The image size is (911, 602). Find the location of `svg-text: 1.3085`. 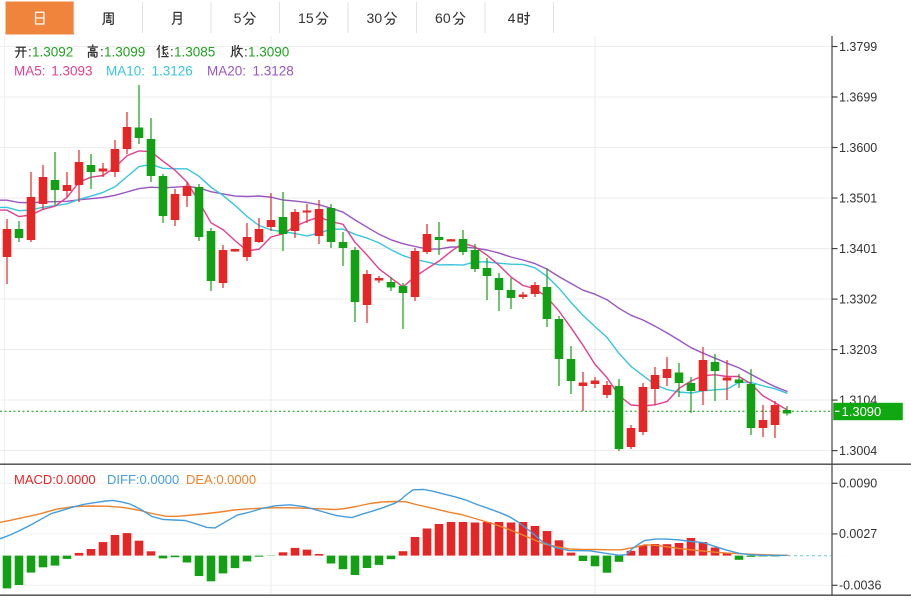

svg-text: 1.3085 is located at coordinates (194, 52).